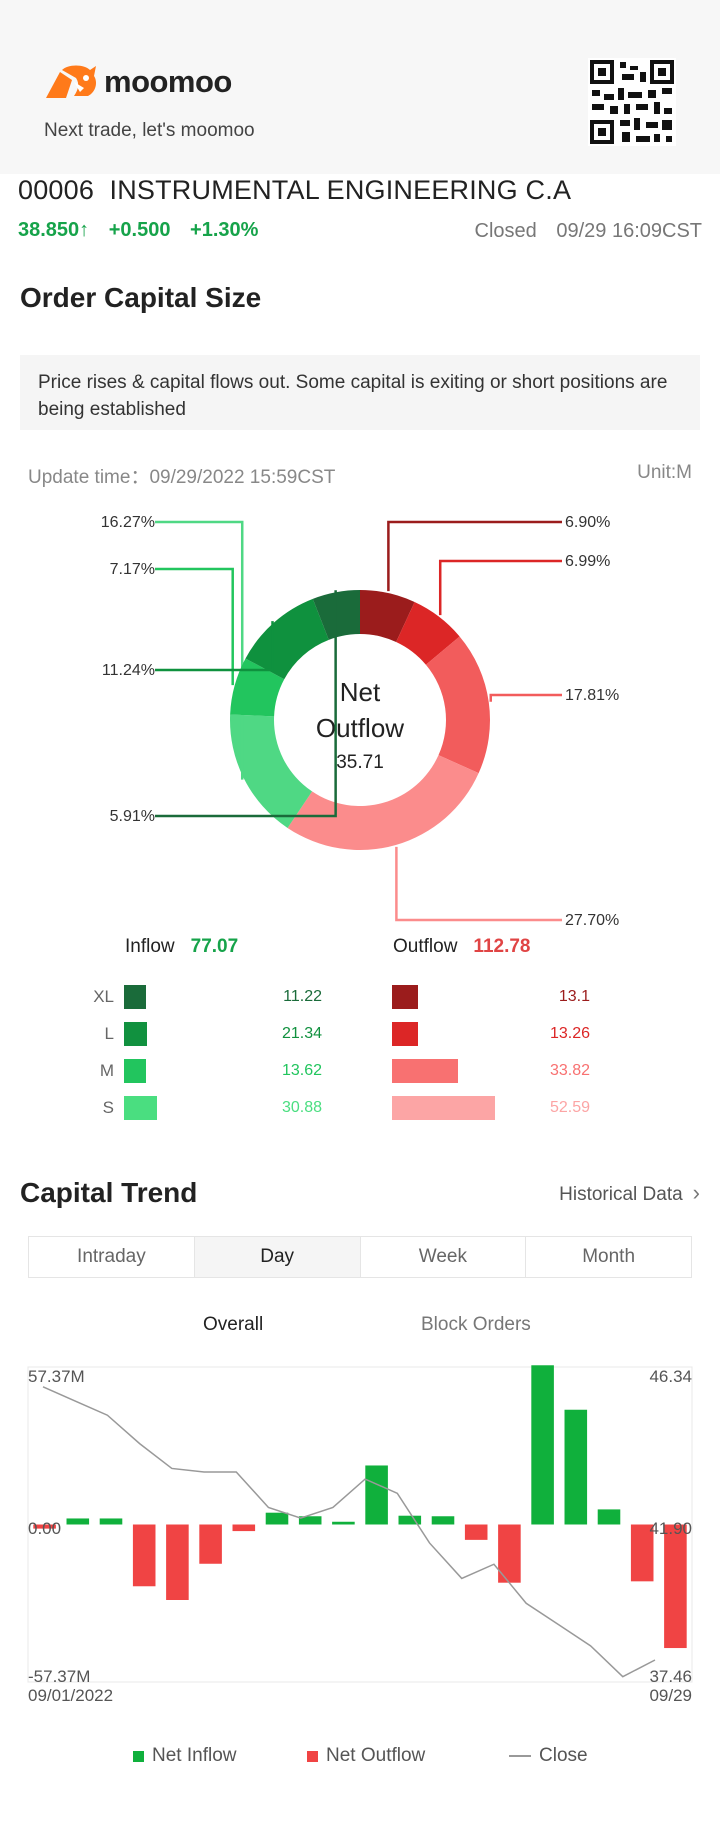  Describe the element at coordinates (141, 297) in the screenshot. I see `section-title-capital-size: Order Capital Size` at that location.